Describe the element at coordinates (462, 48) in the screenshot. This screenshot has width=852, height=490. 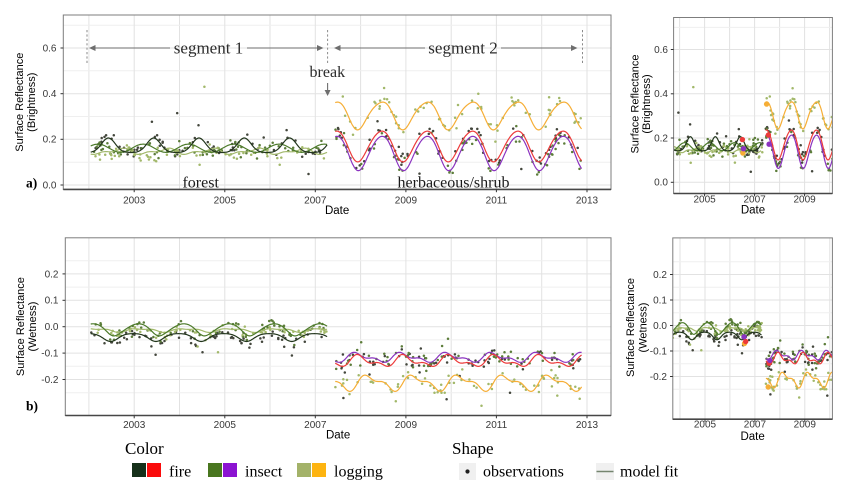
I see `svg-text: segment 2` at that location.